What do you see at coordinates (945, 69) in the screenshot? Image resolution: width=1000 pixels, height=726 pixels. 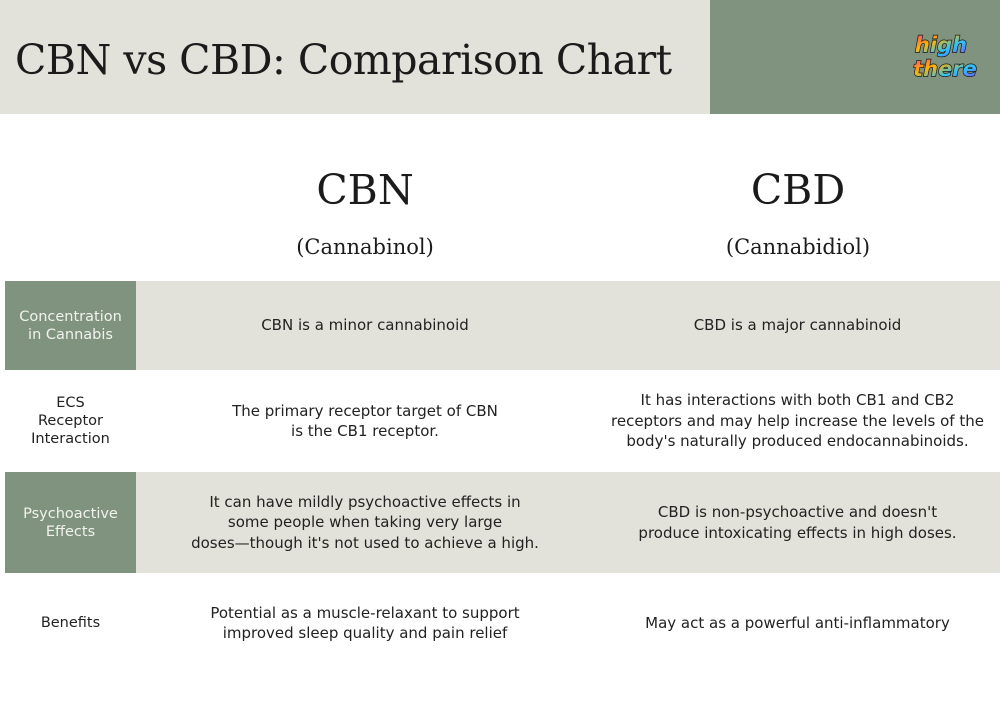 I see `logo-text-bottom: there` at bounding box center [945, 69].